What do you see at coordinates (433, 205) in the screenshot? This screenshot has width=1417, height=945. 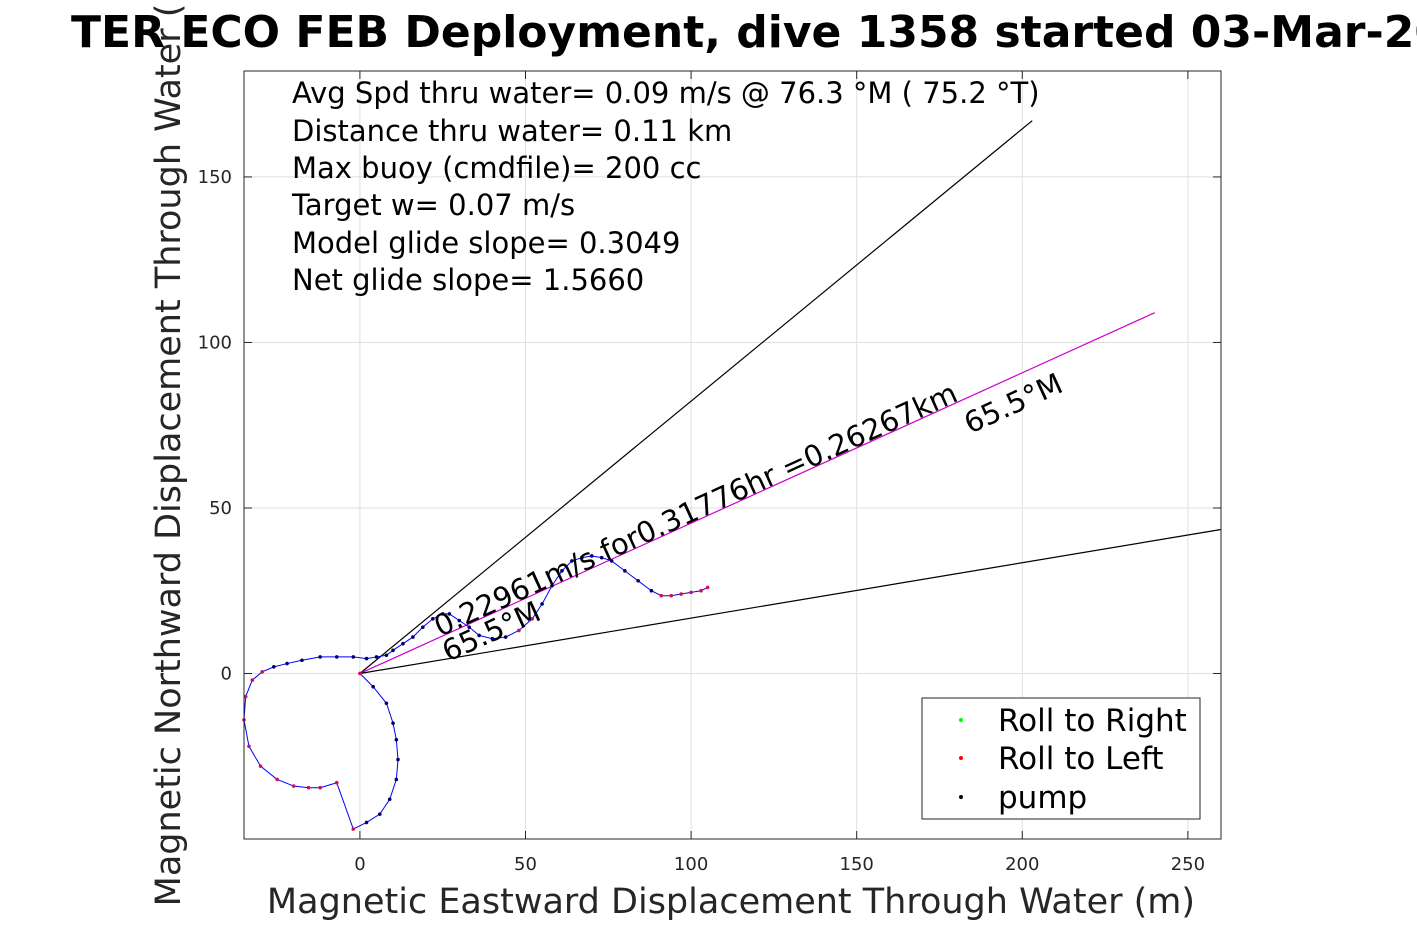 I see `info-target-w: Target w= 0.07 m/s` at bounding box center [433, 205].